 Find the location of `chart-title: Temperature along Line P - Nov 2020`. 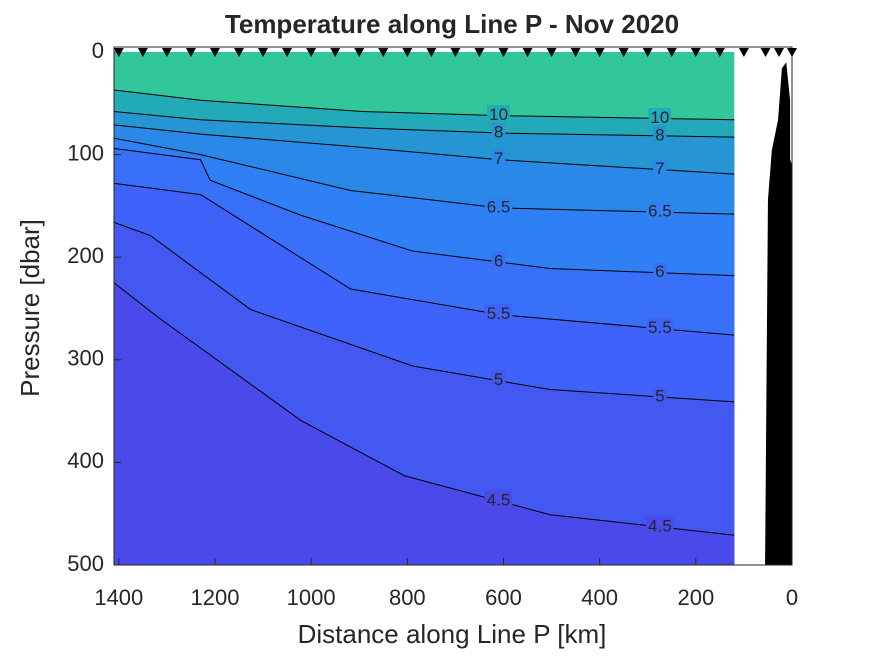

chart-title: Temperature along Line P - Nov 2020 is located at coordinates (452, 24).